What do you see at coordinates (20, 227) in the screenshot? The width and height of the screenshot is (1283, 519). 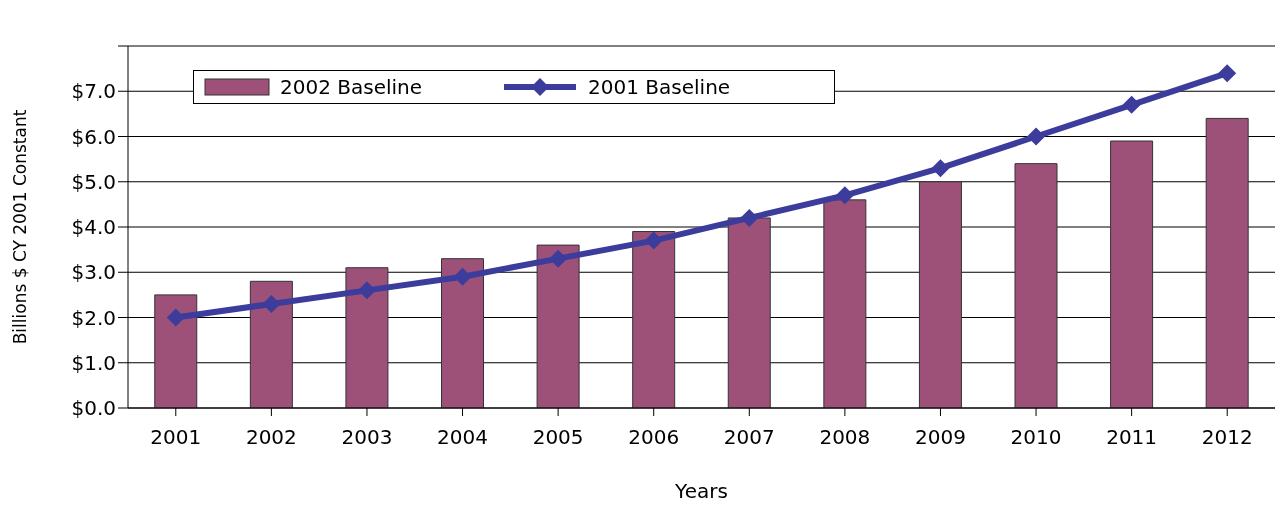 I see `y-axis-title: Billions $ CY 2001 Constant` at bounding box center [20, 227].